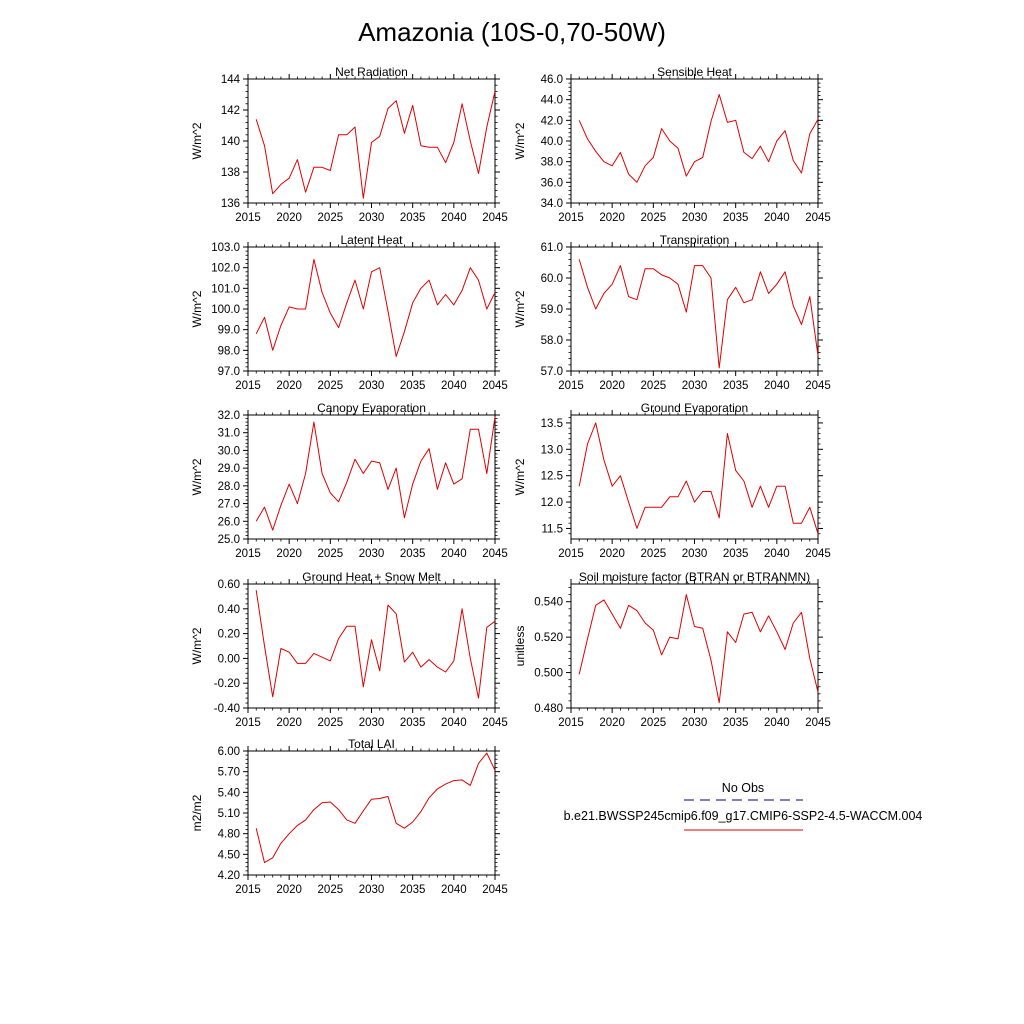 The width and height of the screenshot is (1024, 1024). What do you see at coordinates (227, 684) in the screenshot?
I see `y-tick-label: -0.20` at bounding box center [227, 684].